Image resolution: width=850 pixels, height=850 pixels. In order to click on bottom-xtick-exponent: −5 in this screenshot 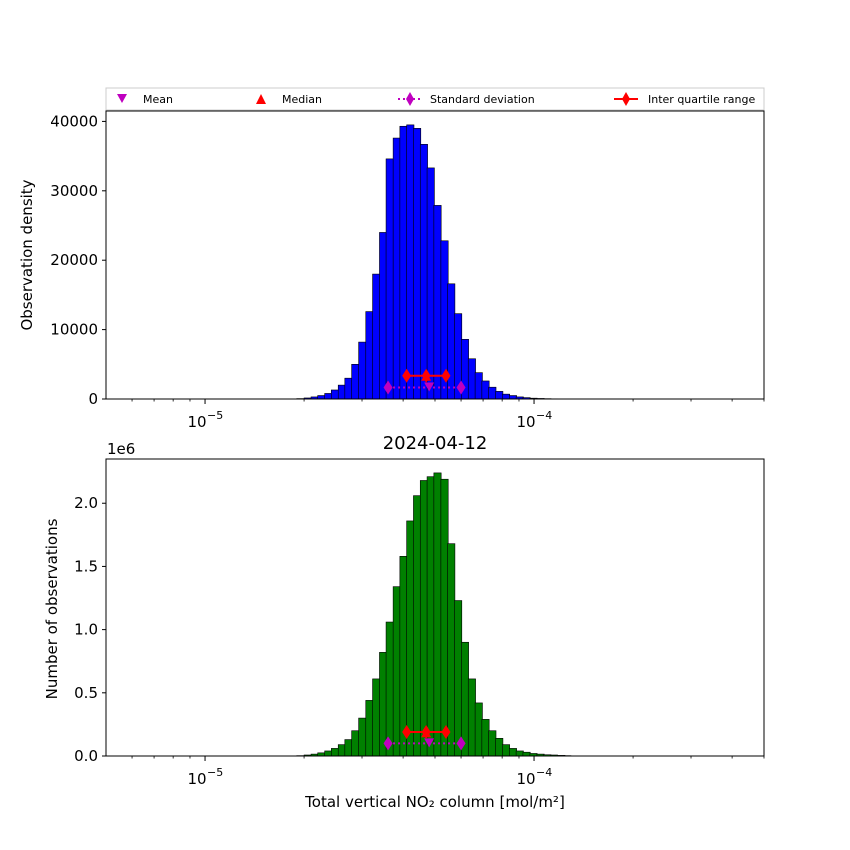, I will do `click(215, 772)`.